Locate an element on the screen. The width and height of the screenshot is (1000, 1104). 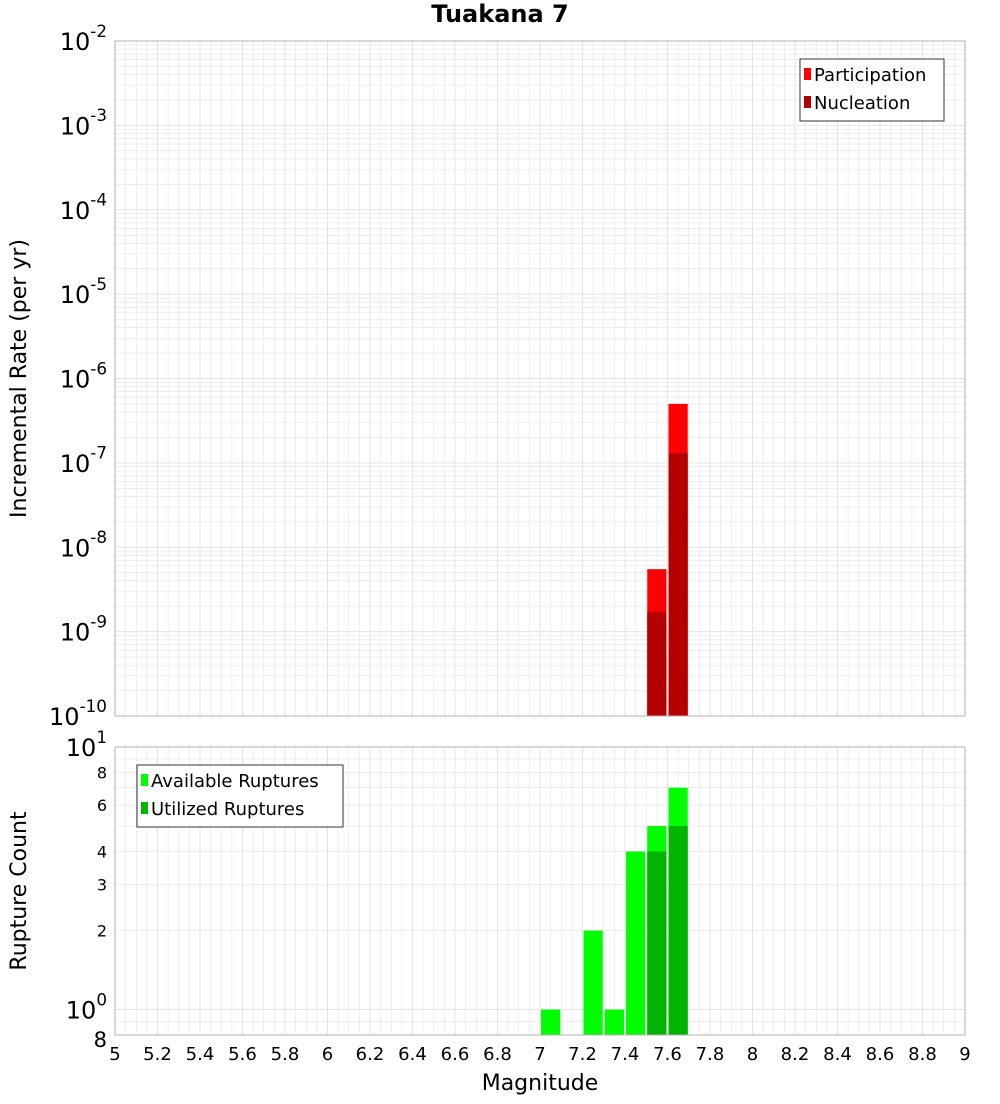
y-tick-label: 10⁻² is located at coordinates (83, 38).